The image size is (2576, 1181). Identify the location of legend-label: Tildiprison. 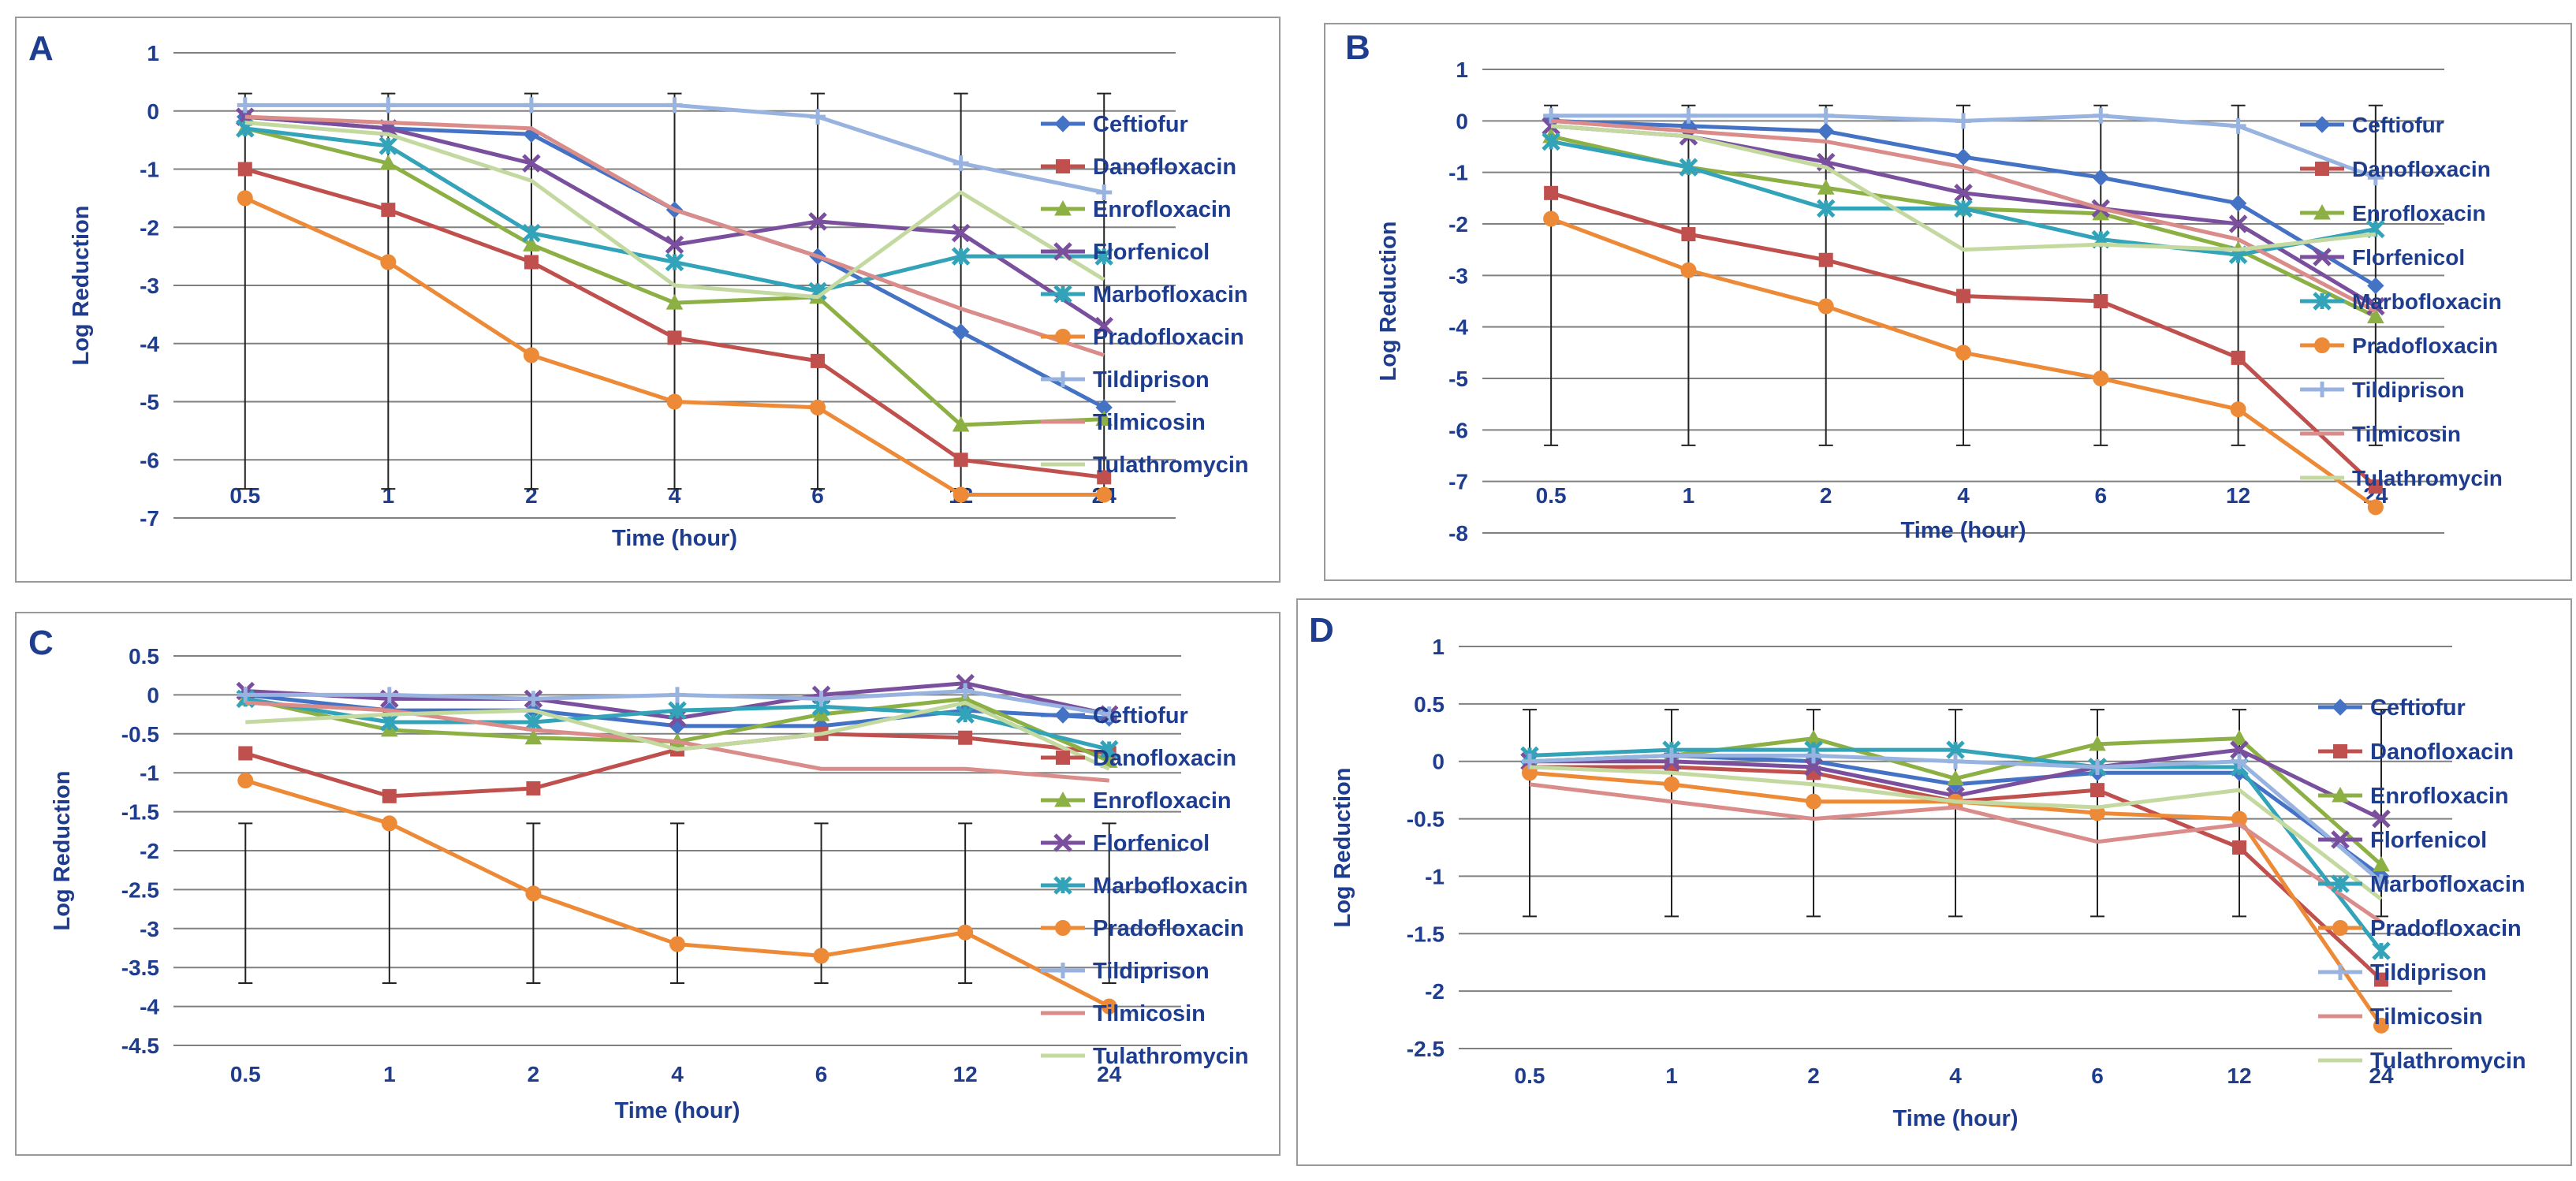
(2428, 973).